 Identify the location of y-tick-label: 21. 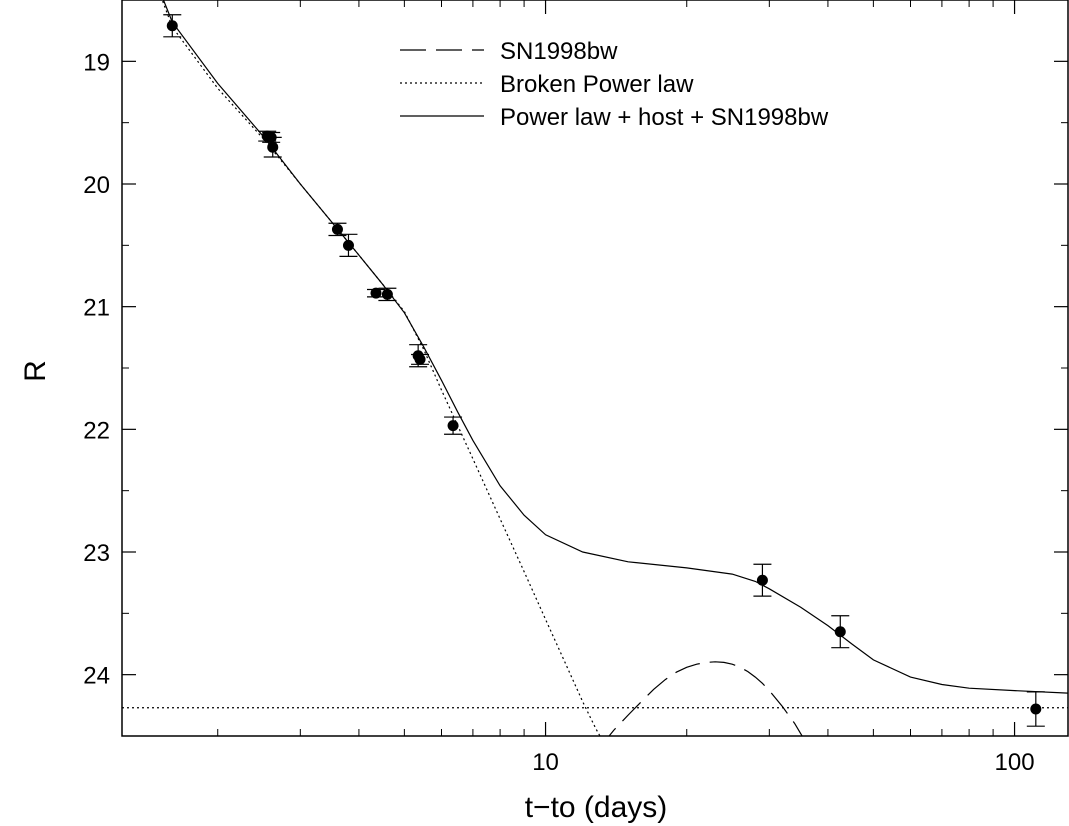
(96, 308).